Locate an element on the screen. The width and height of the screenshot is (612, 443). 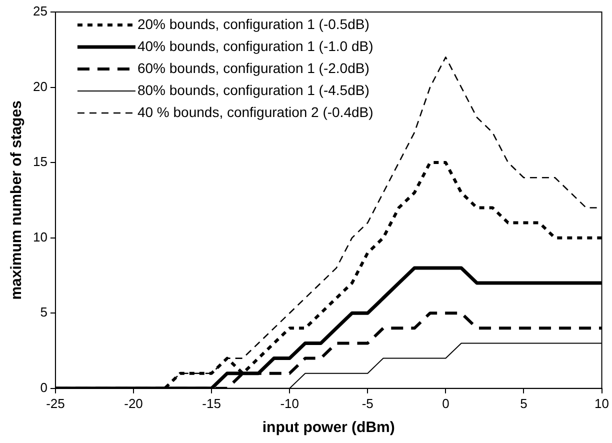
x-tick-label: -10 is located at coordinates (289, 403).